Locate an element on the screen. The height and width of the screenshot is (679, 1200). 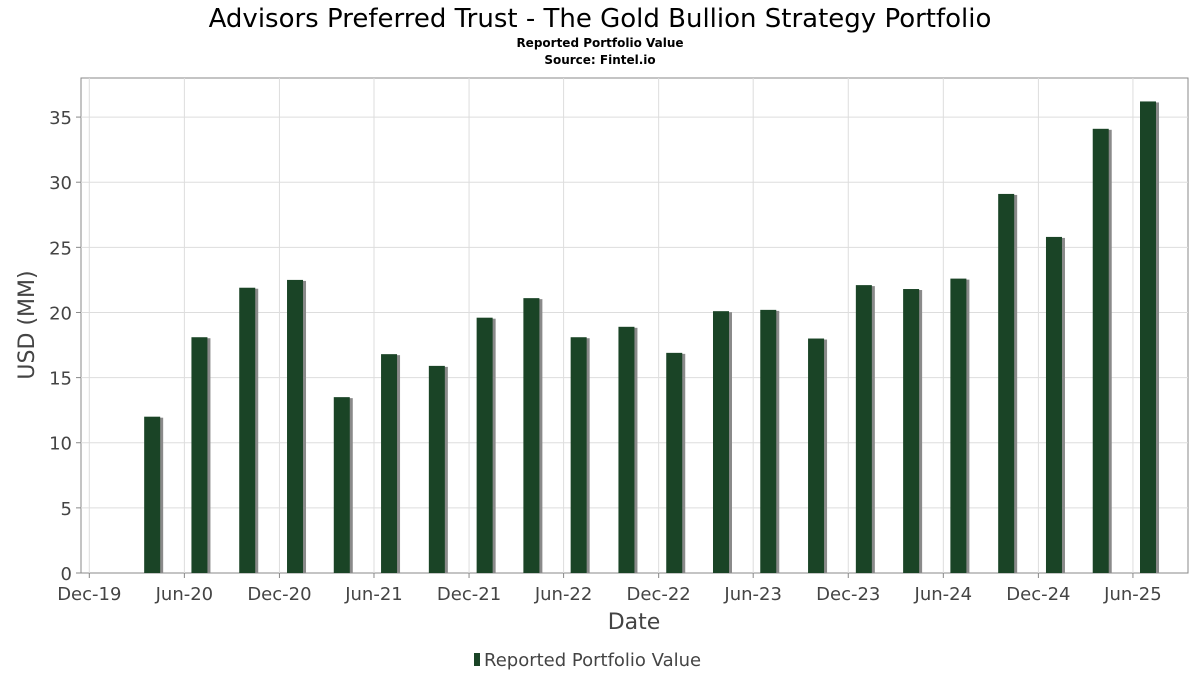
x-axis-label: Date is located at coordinates (634, 622).